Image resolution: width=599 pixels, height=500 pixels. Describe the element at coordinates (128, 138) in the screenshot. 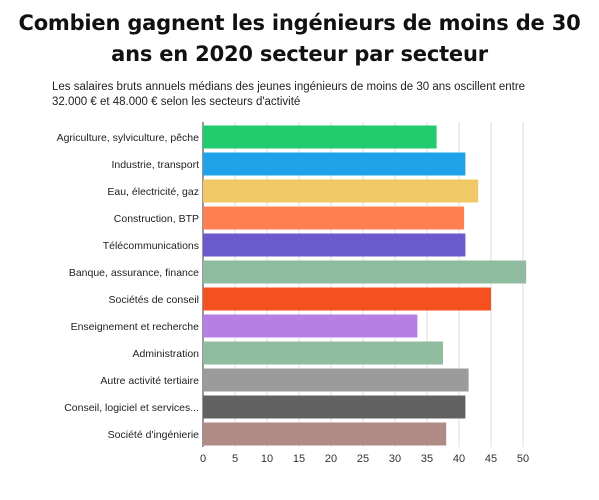

I see `category-label: Agriculture, sylviculture, pêche` at that location.